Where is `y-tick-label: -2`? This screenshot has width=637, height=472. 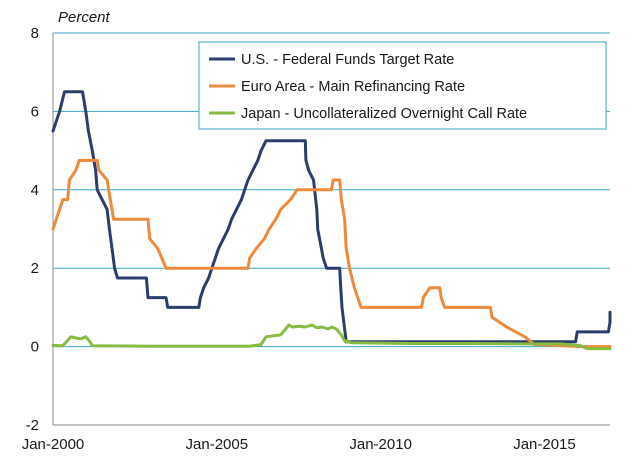 y-tick-label: -2 is located at coordinates (32, 425).